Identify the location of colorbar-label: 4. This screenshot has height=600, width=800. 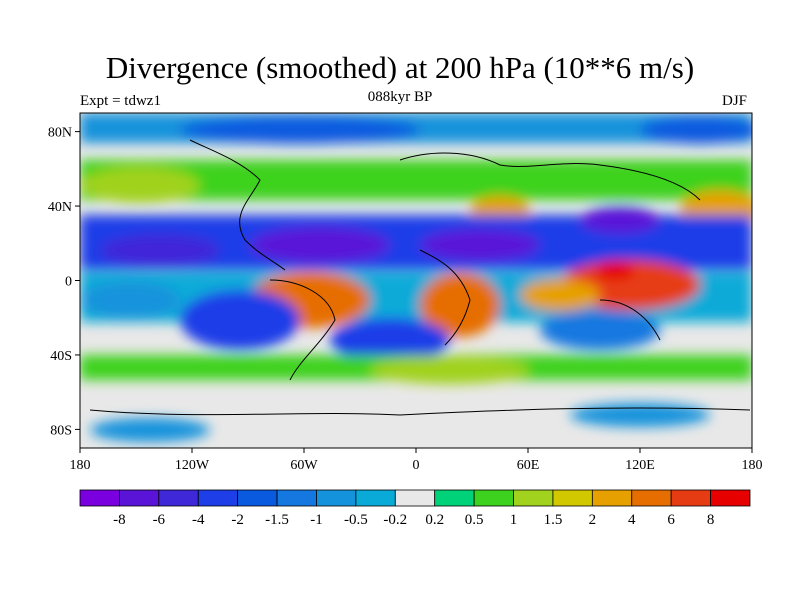
(632, 520).